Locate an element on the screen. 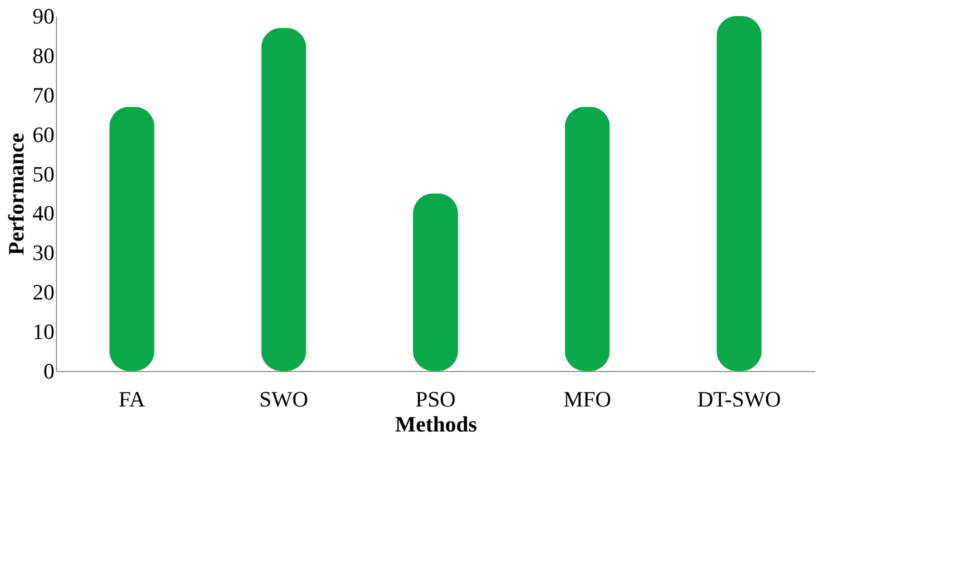 The image size is (963, 563). y-tick-label: 0 is located at coordinates (49, 371).